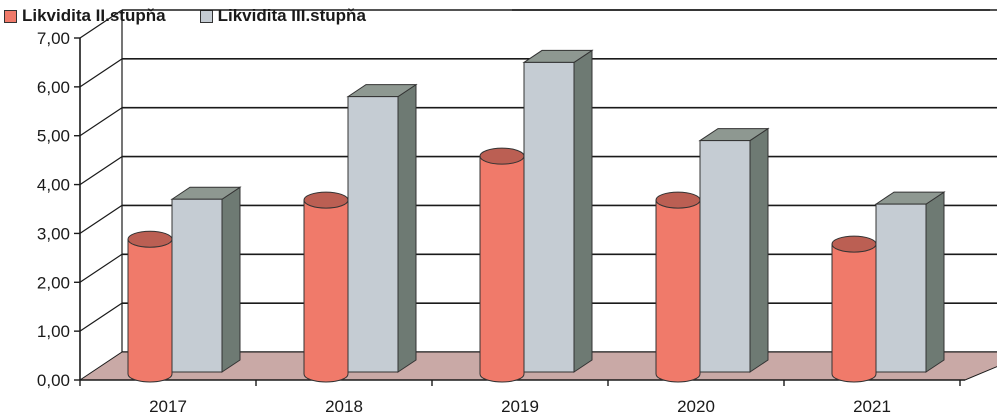 This screenshot has width=997, height=413. Describe the element at coordinates (696, 405) in the screenshot. I see `x-tick-label-3: 2020` at that location.